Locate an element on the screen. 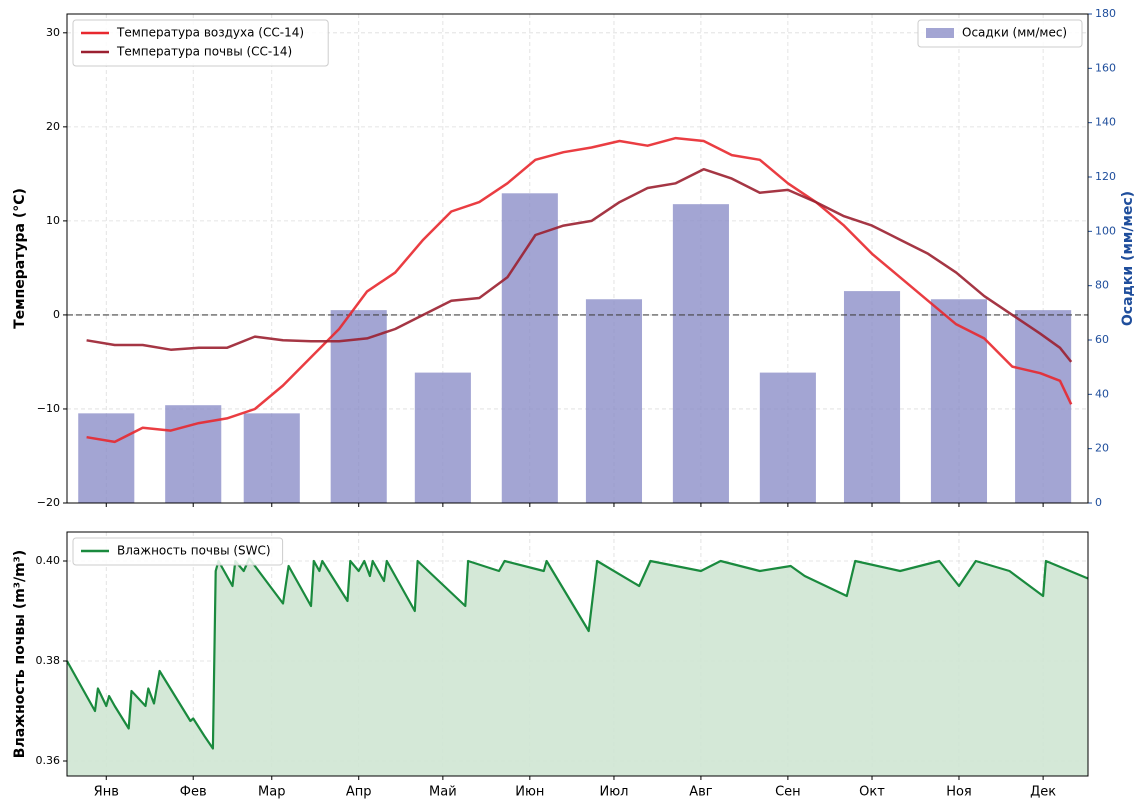 The height and width of the screenshot is (799, 1138). x-tick-label: Июл is located at coordinates (613, 792).